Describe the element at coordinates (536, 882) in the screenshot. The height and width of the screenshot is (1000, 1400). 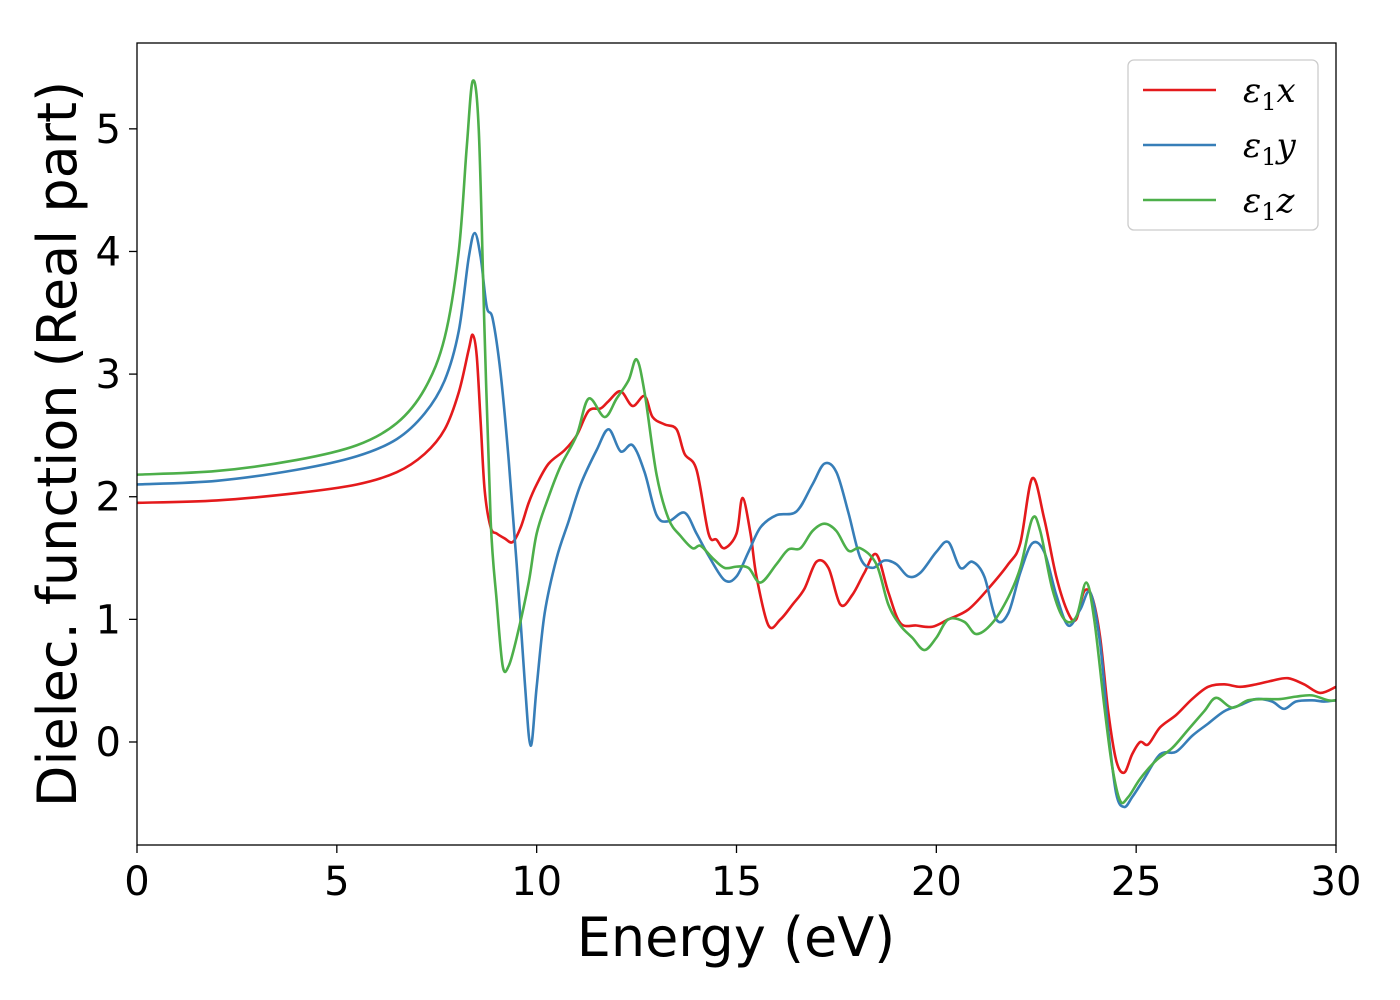
I see `x-tick-label: 10` at that location.